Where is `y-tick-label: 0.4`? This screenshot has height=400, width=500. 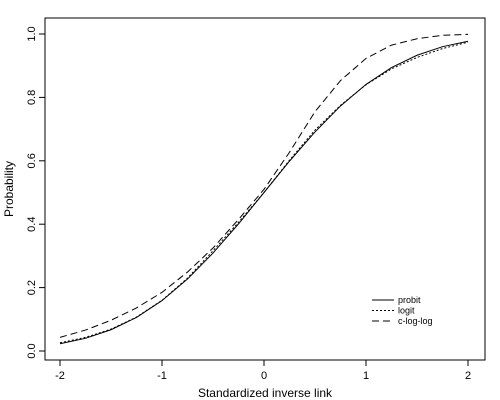
y-tick-label: 0.4 is located at coordinates (32, 224).